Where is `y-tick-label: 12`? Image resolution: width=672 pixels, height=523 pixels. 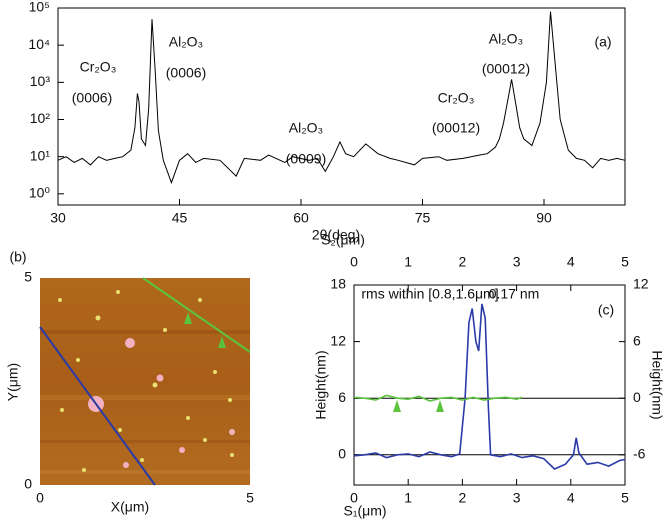
y-tick-label: 12 is located at coordinates (338, 340).